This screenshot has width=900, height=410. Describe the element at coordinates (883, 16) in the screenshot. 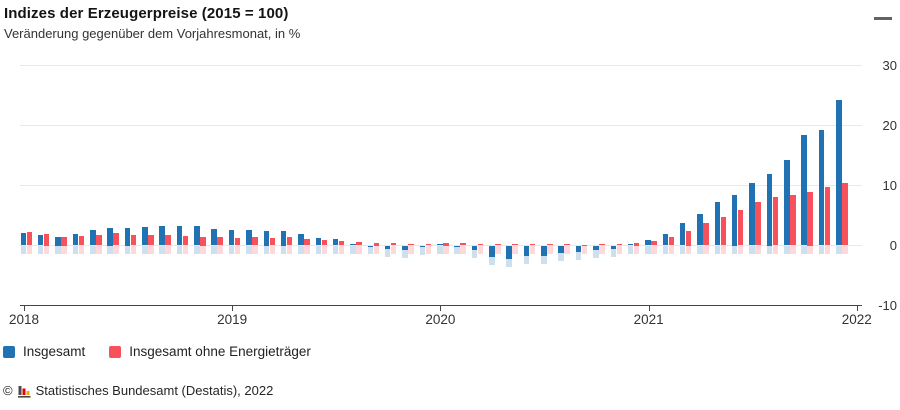

I see `chart-menu-button` at that location.